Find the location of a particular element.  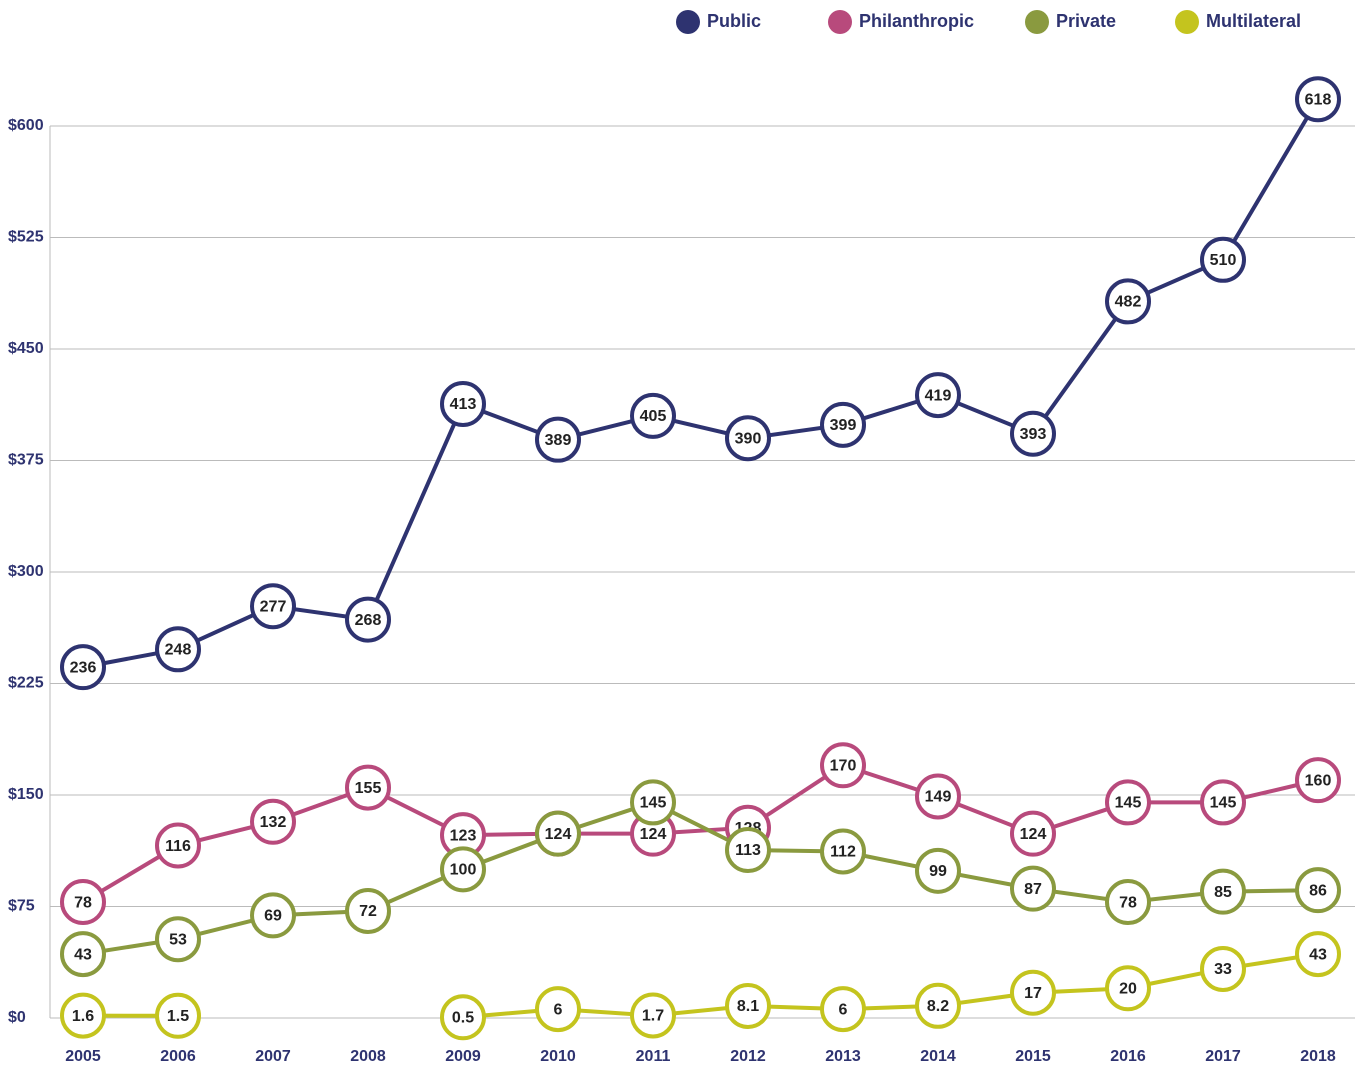

data-label: 393 is located at coordinates (1033, 434).